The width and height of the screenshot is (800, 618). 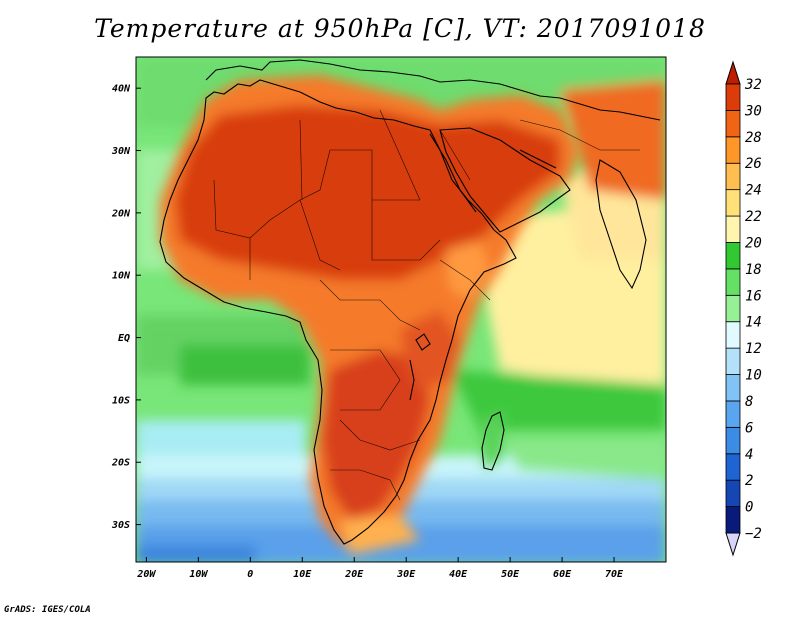 What do you see at coordinates (753, 243) in the screenshot?
I see `colorbar-label: 20` at bounding box center [753, 243].